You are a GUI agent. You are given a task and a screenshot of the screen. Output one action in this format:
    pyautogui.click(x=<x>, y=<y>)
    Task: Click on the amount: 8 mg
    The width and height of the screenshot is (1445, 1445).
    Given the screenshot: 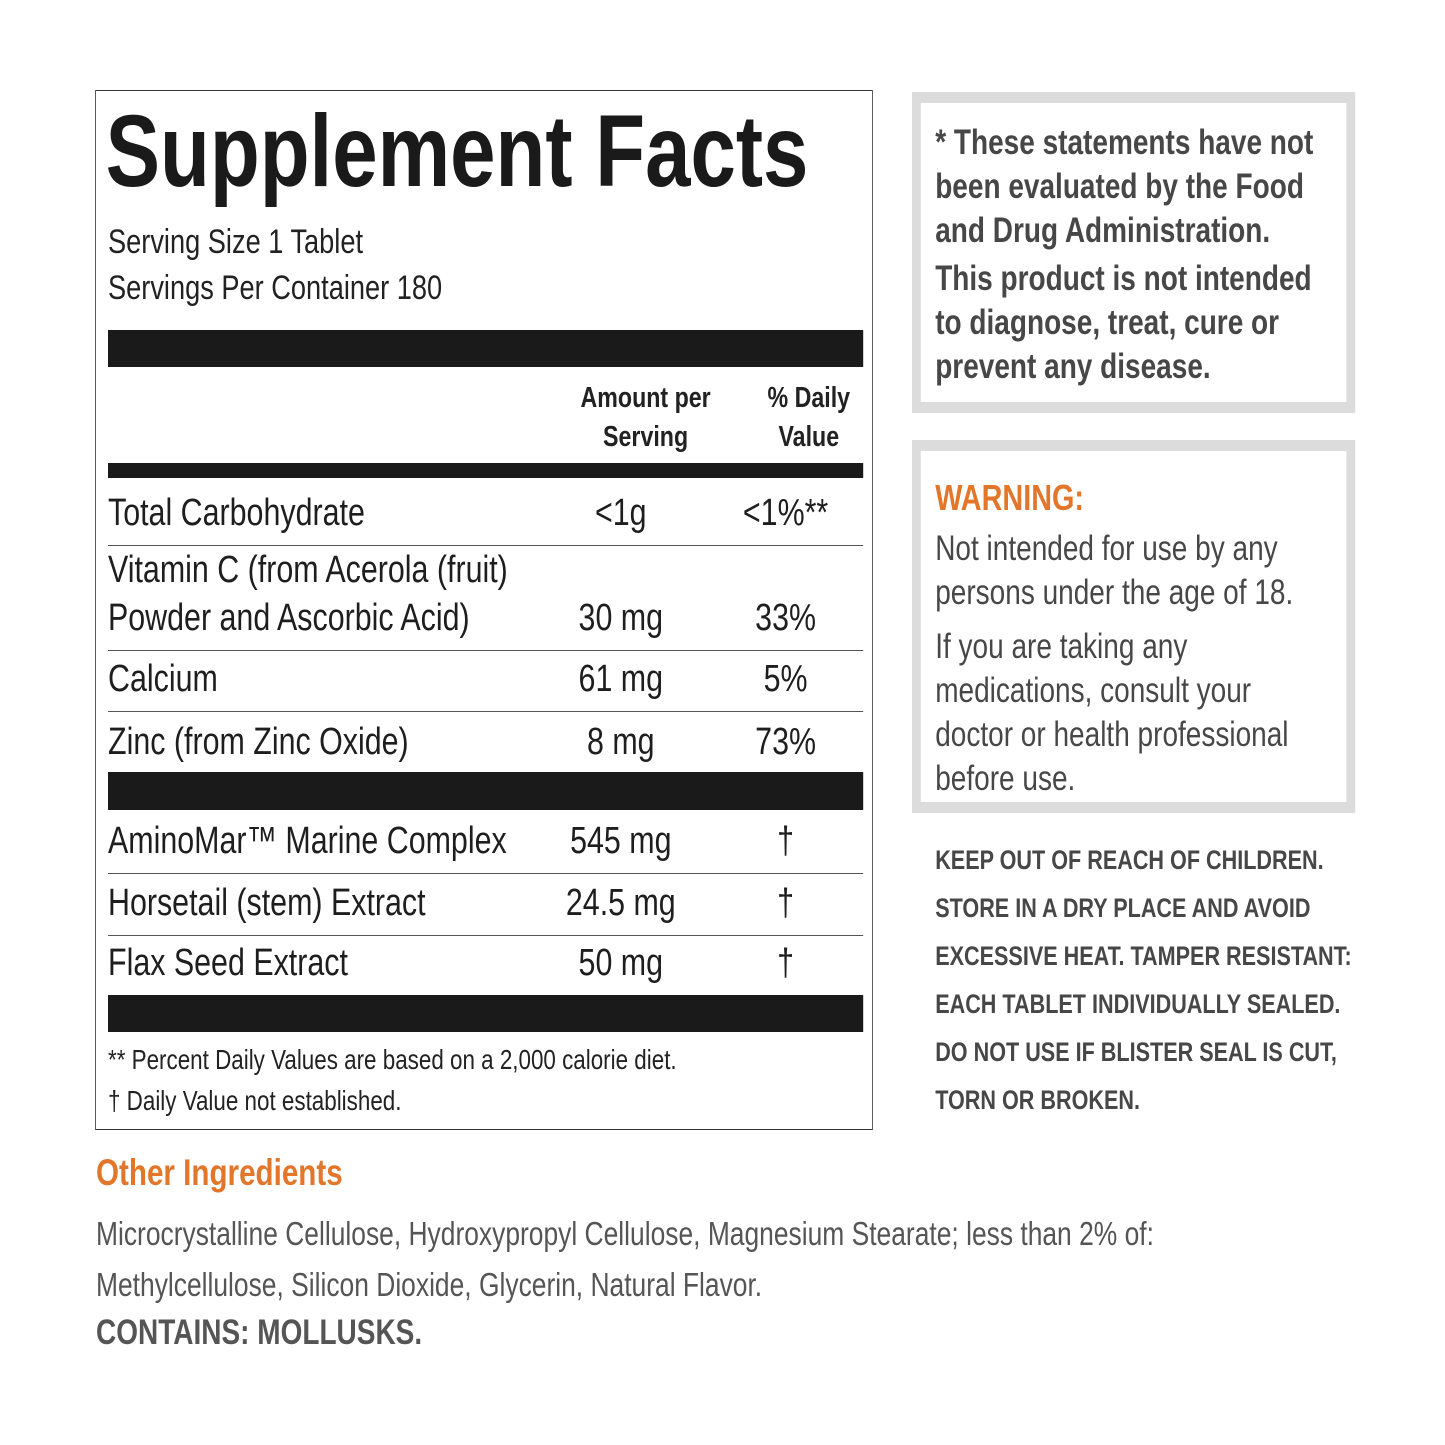 What is the action you would take?
    pyautogui.click(x=621, y=742)
    